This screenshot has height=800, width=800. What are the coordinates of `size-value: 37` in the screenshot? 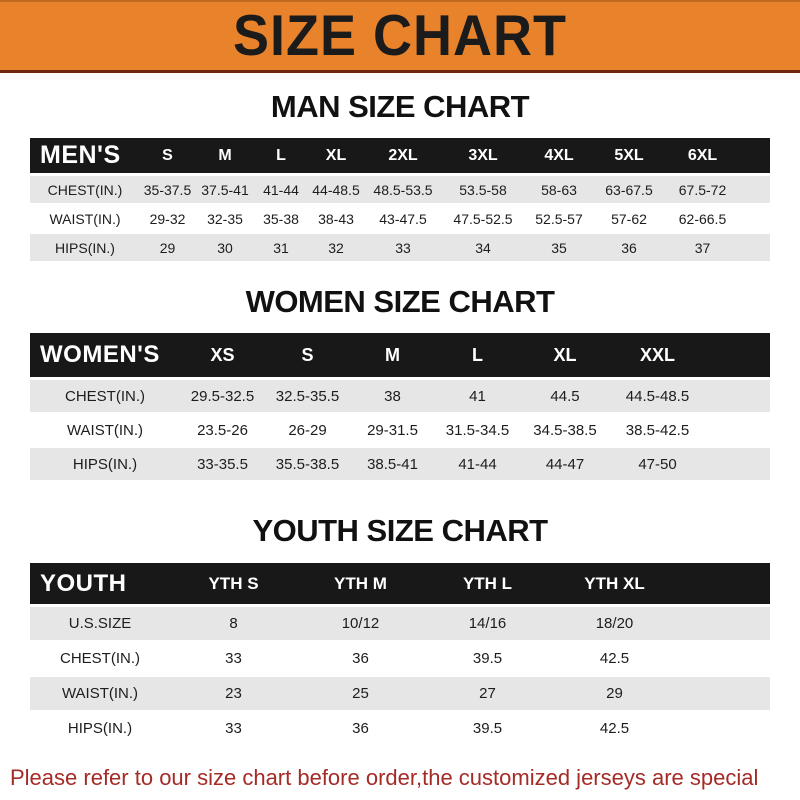 It's located at (702, 248).